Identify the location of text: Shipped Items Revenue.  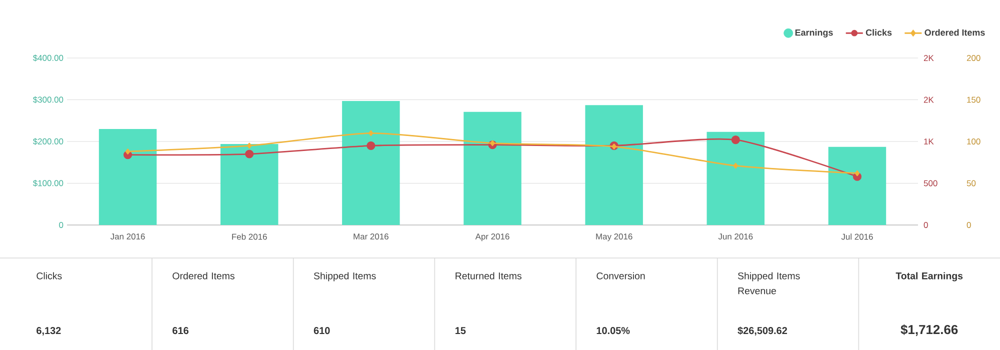
(769, 283).